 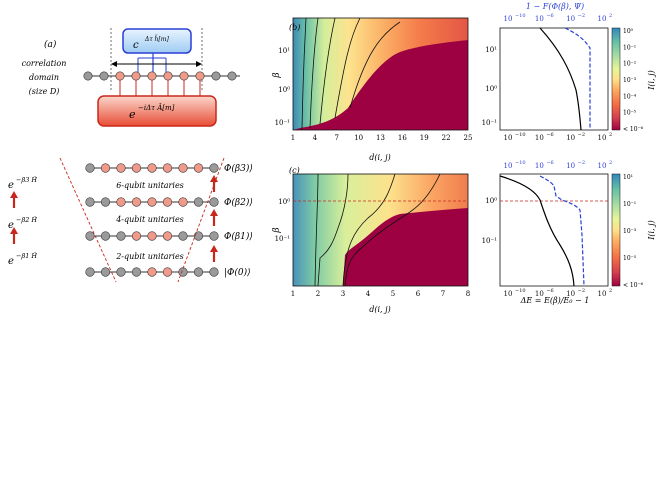 I want to click on heatmap-c-region, so click(x=380, y=230).